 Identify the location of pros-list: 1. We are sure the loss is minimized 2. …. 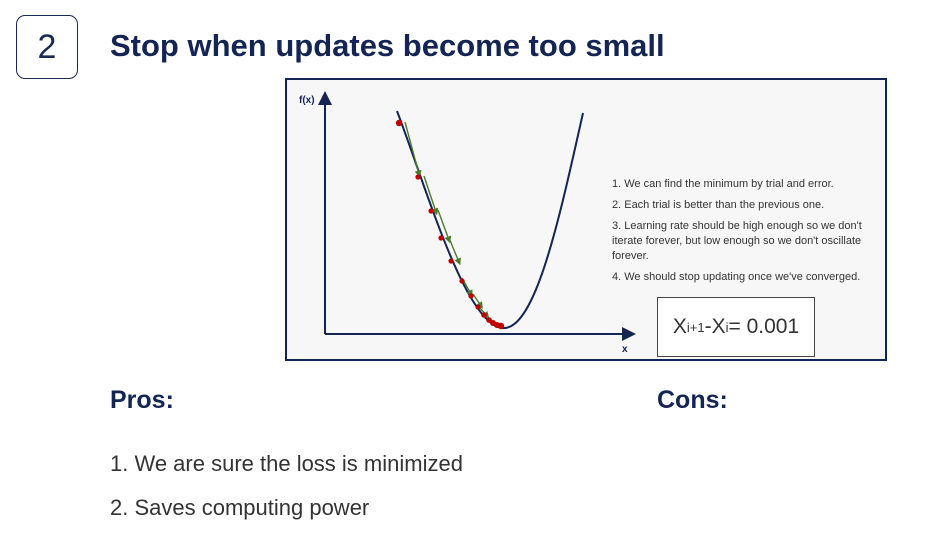
(286, 494).